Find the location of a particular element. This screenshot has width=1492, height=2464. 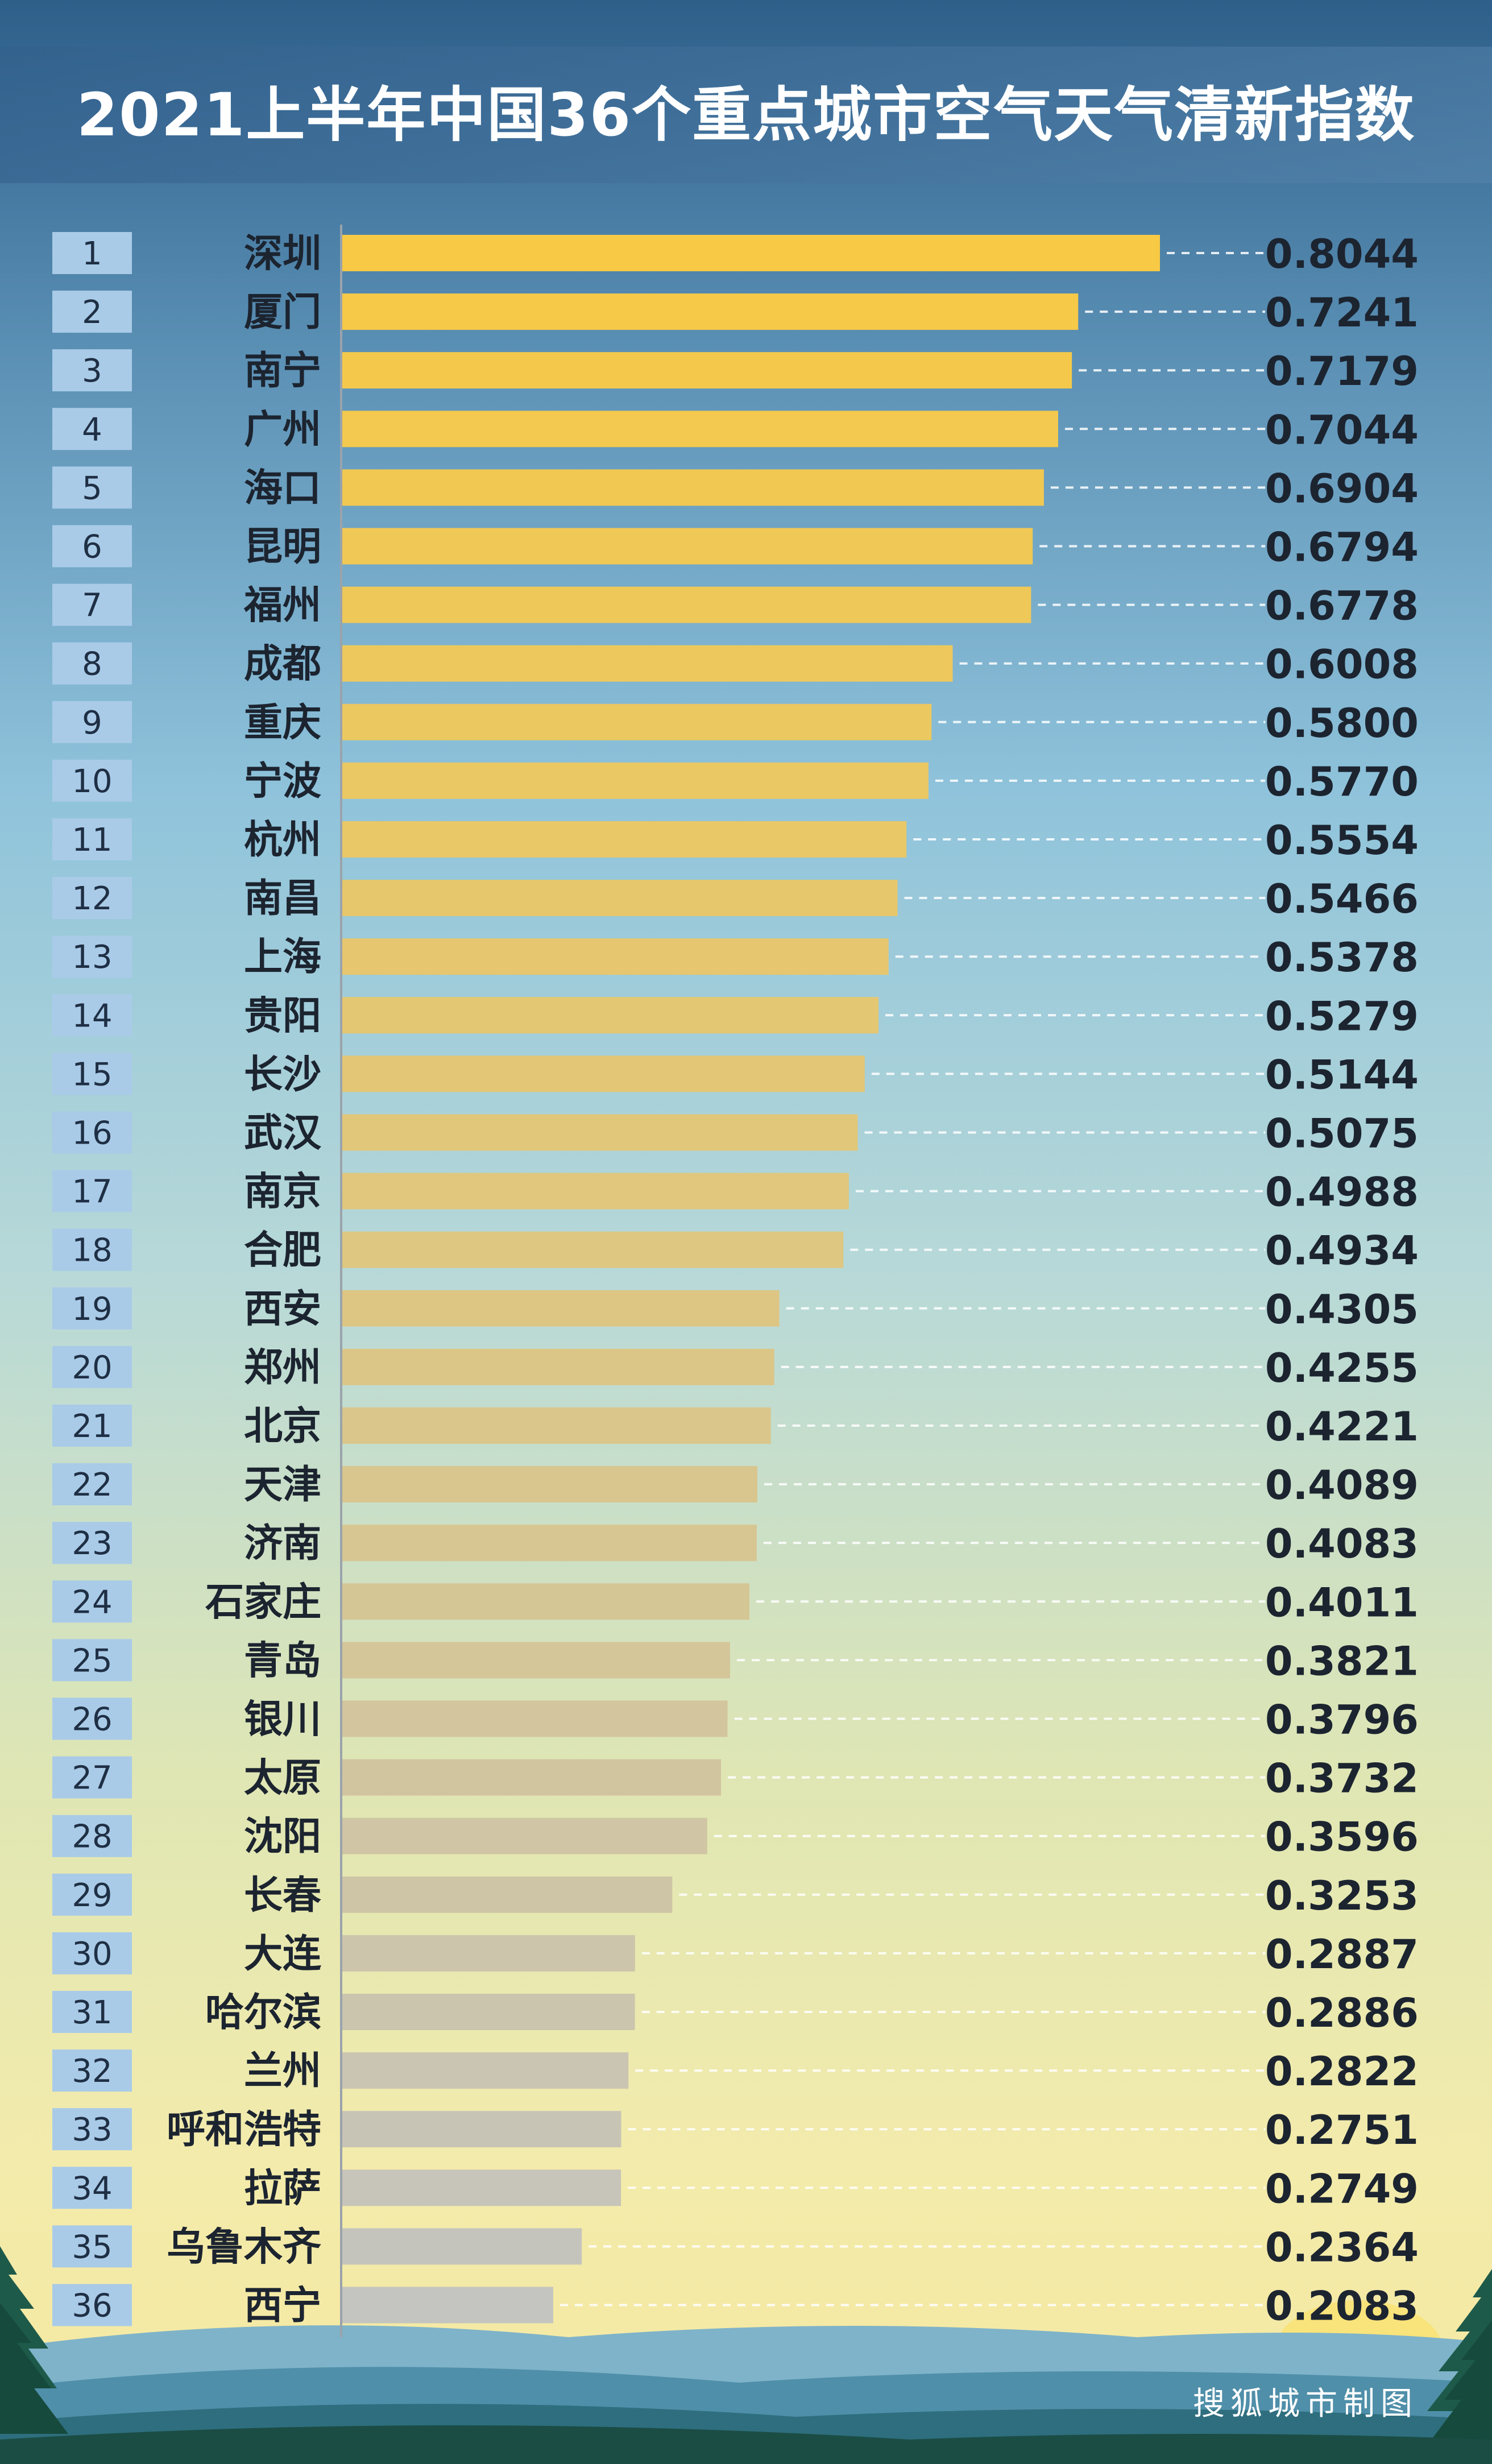

category-label: 沈阳 is located at coordinates (282, 1838).